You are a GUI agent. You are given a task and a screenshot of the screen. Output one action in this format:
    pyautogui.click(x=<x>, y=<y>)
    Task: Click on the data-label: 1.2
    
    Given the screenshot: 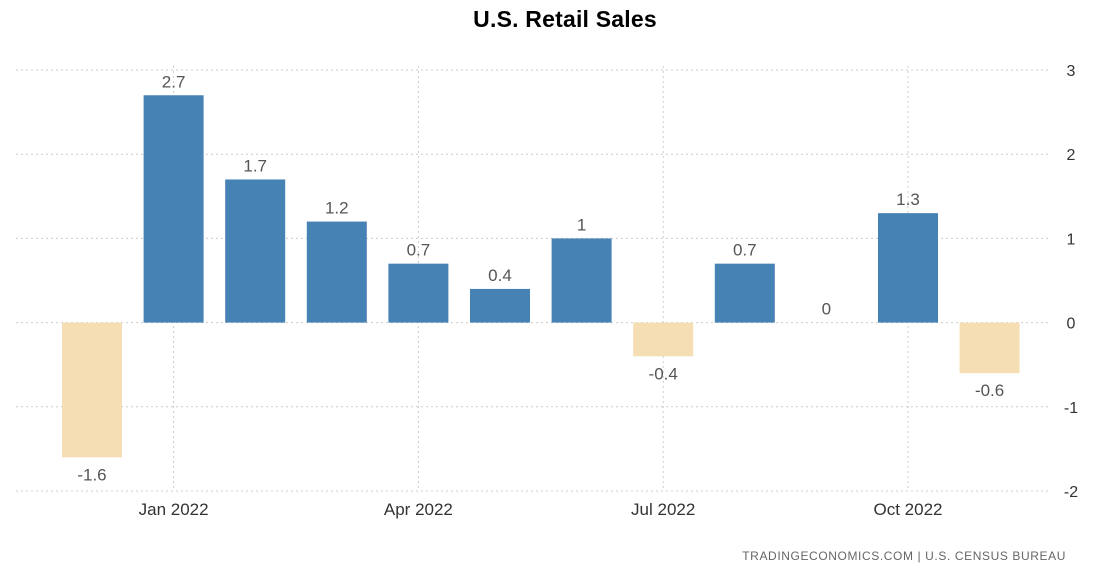 What is the action you would take?
    pyautogui.click(x=337, y=208)
    